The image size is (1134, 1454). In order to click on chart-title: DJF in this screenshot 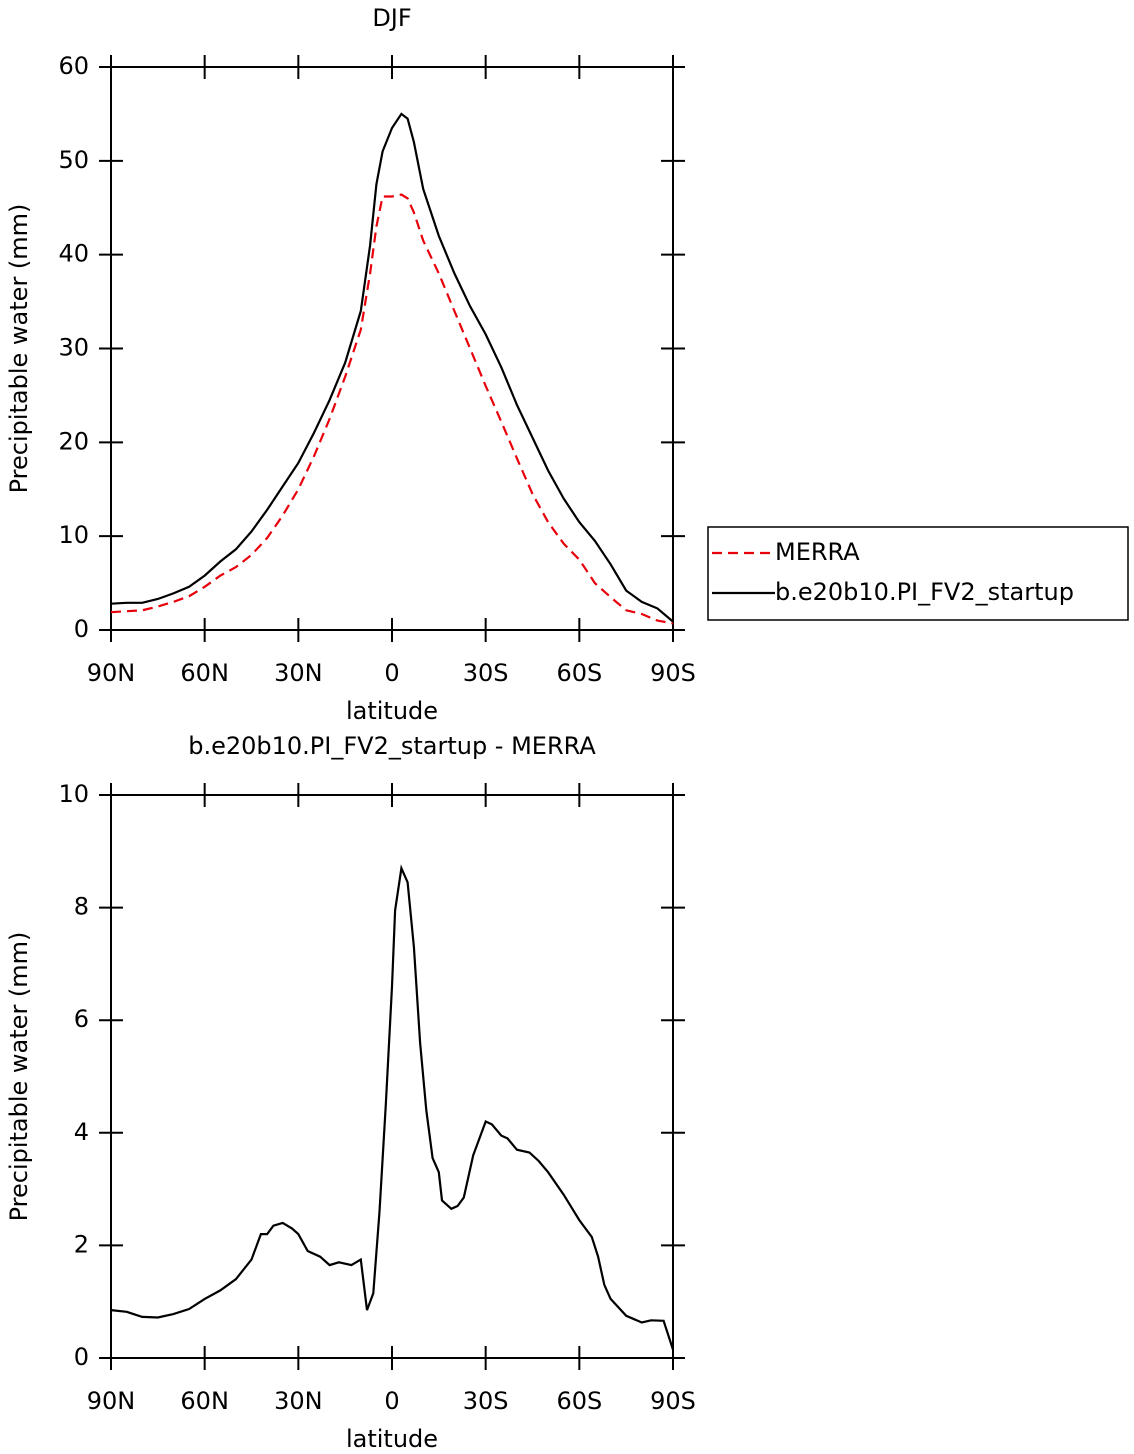, I will do `click(391, 18)`.